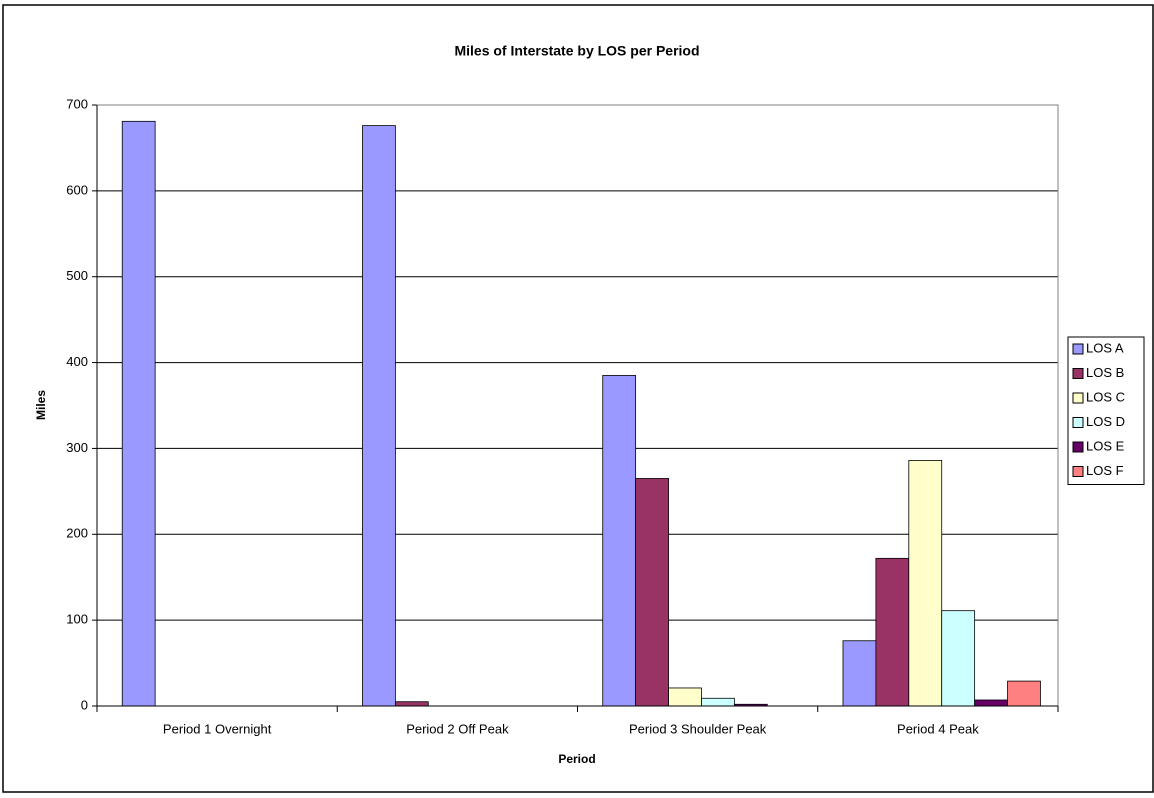 Image resolution: width=1154 pixels, height=798 pixels. I want to click on legend-label: LOS C, so click(1105, 396).